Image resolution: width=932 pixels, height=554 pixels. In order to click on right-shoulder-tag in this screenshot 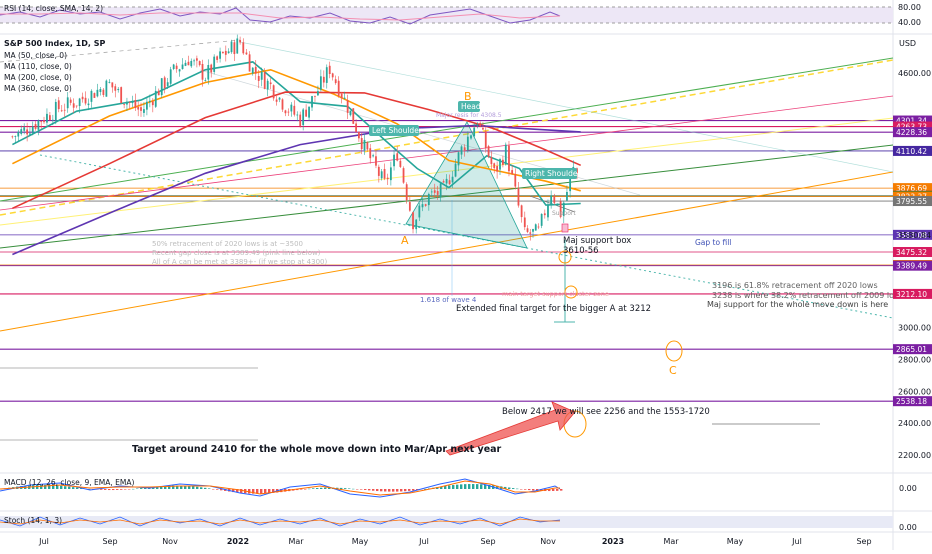, I will do `click(549, 173)`.